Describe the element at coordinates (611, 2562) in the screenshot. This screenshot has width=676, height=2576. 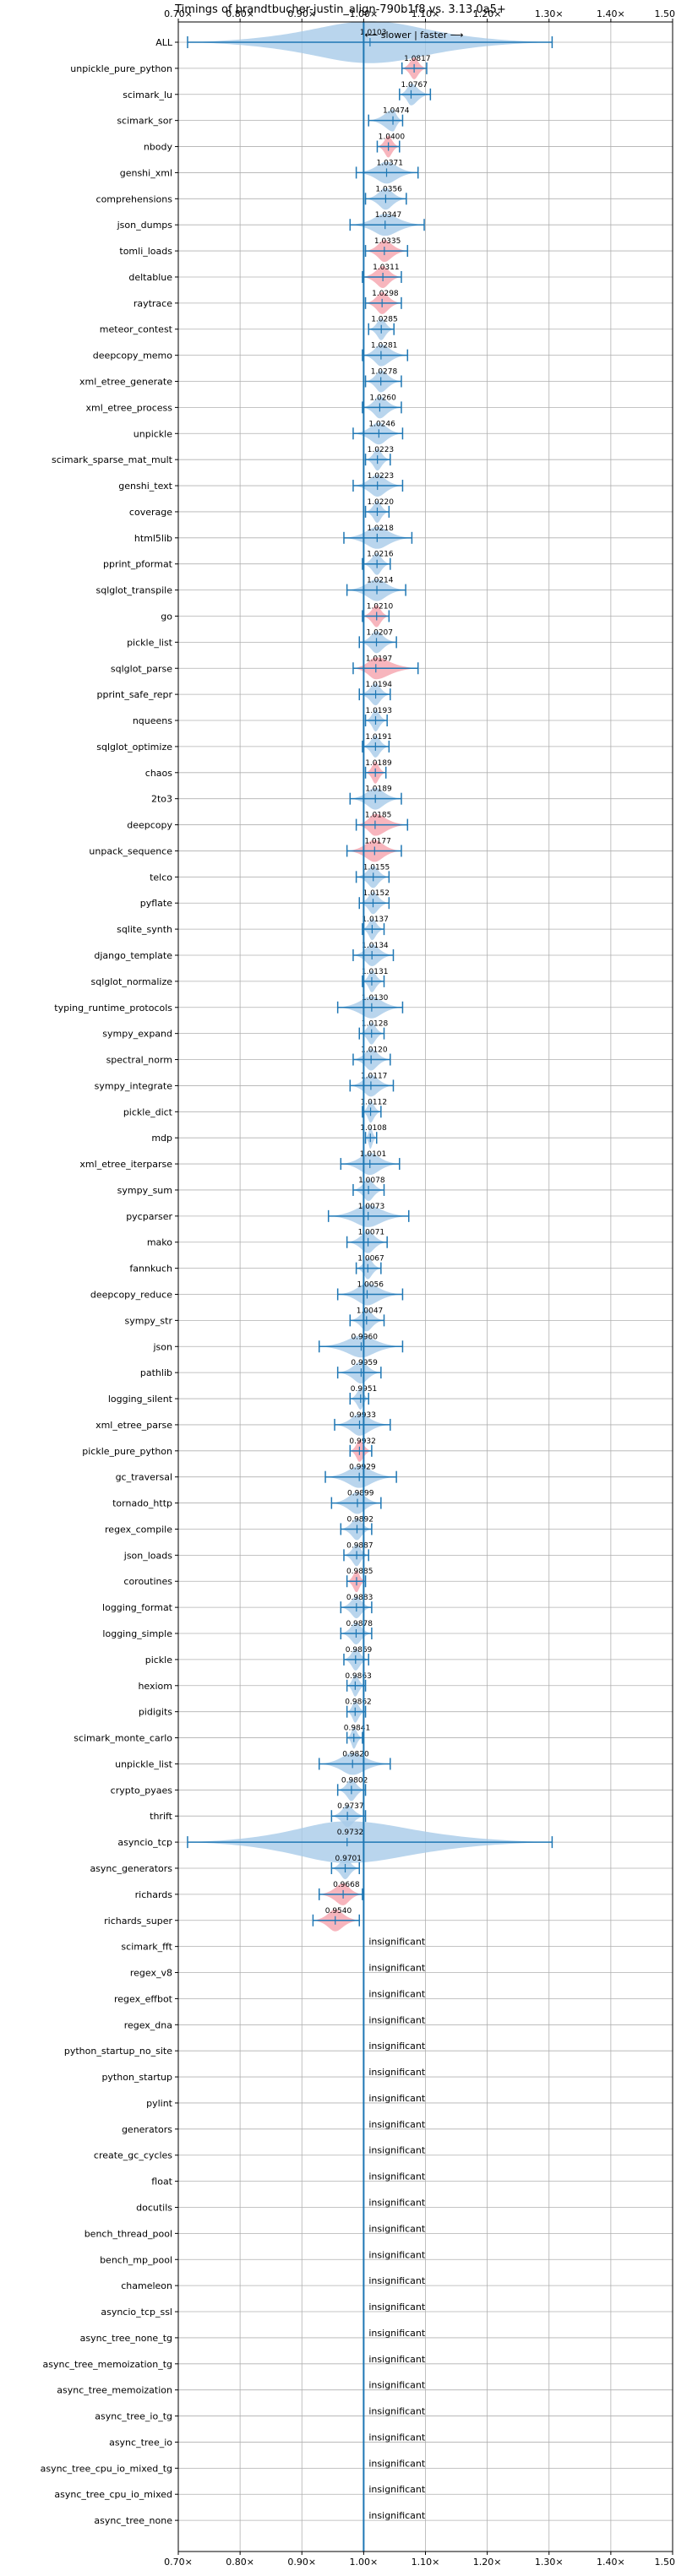
I see `x-tick-label-bottom: 1.40×` at that location.